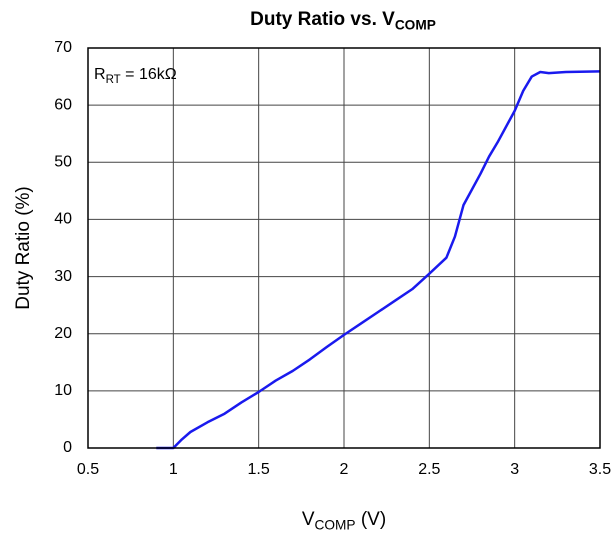  I want to click on x-tick-label: 2.5, so click(429, 469).